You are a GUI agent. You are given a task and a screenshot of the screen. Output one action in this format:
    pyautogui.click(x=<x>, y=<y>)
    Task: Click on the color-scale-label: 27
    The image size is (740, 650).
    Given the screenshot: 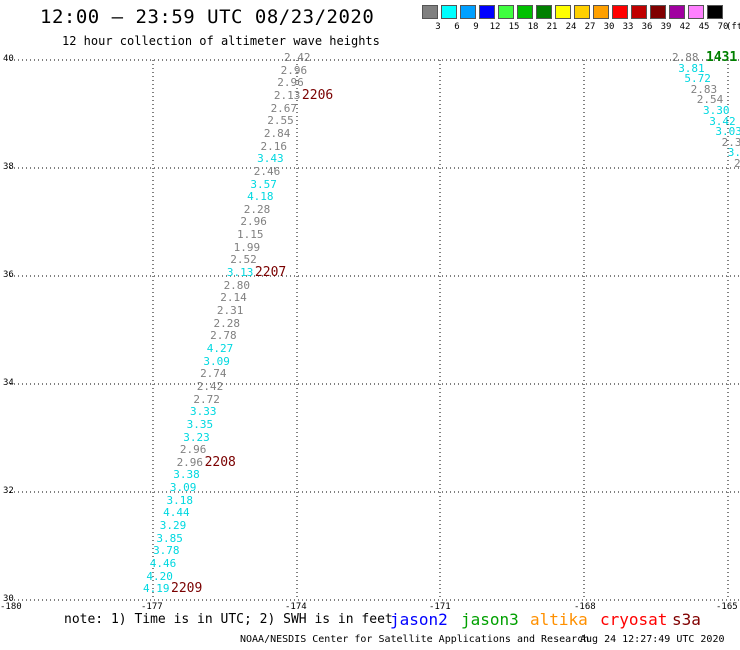 What is the action you would take?
    pyautogui.click(x=590, y=27)
    